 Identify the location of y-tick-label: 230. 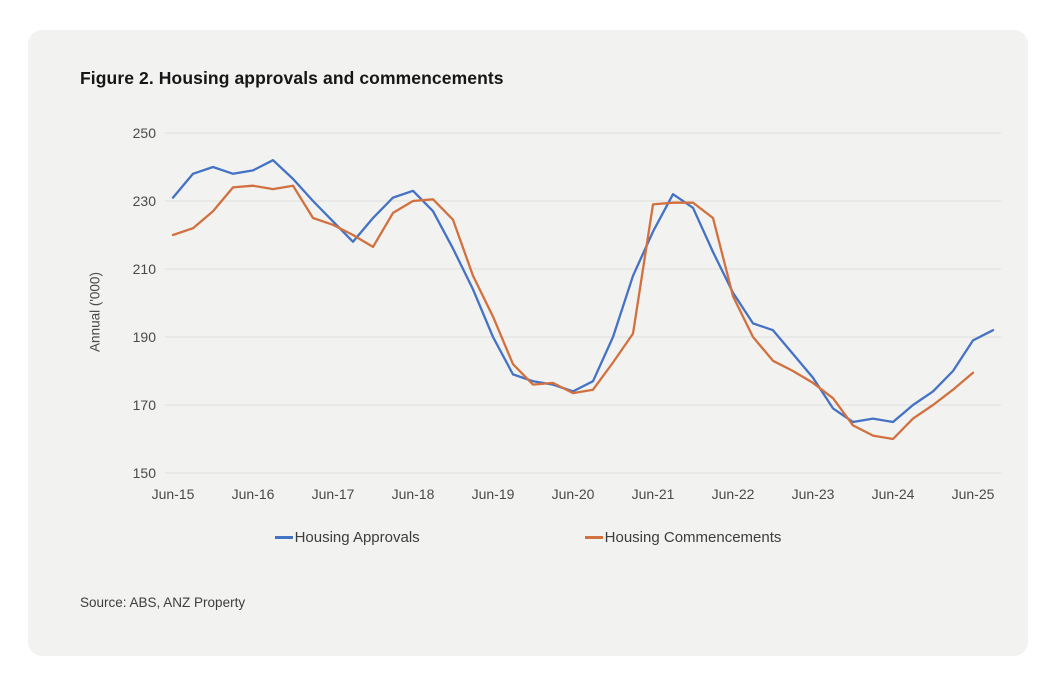
(145, 201).